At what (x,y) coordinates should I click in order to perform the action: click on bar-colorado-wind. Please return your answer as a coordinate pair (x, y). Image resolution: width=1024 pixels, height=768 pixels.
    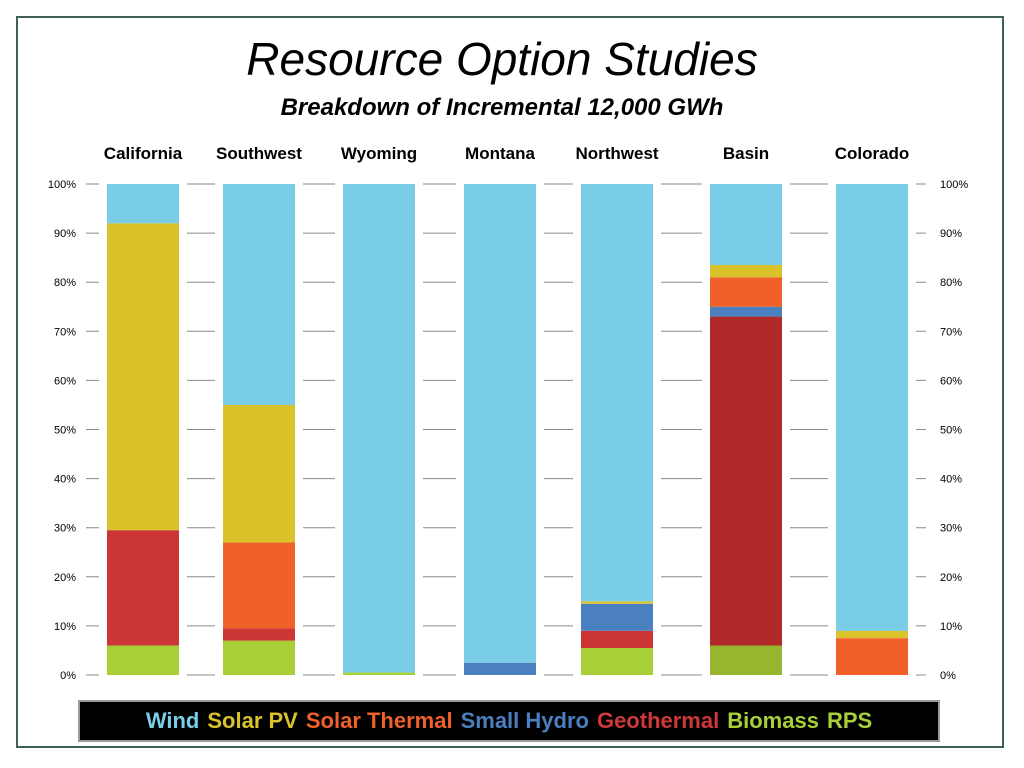
    Looking at the image, I should click on (872, 407).